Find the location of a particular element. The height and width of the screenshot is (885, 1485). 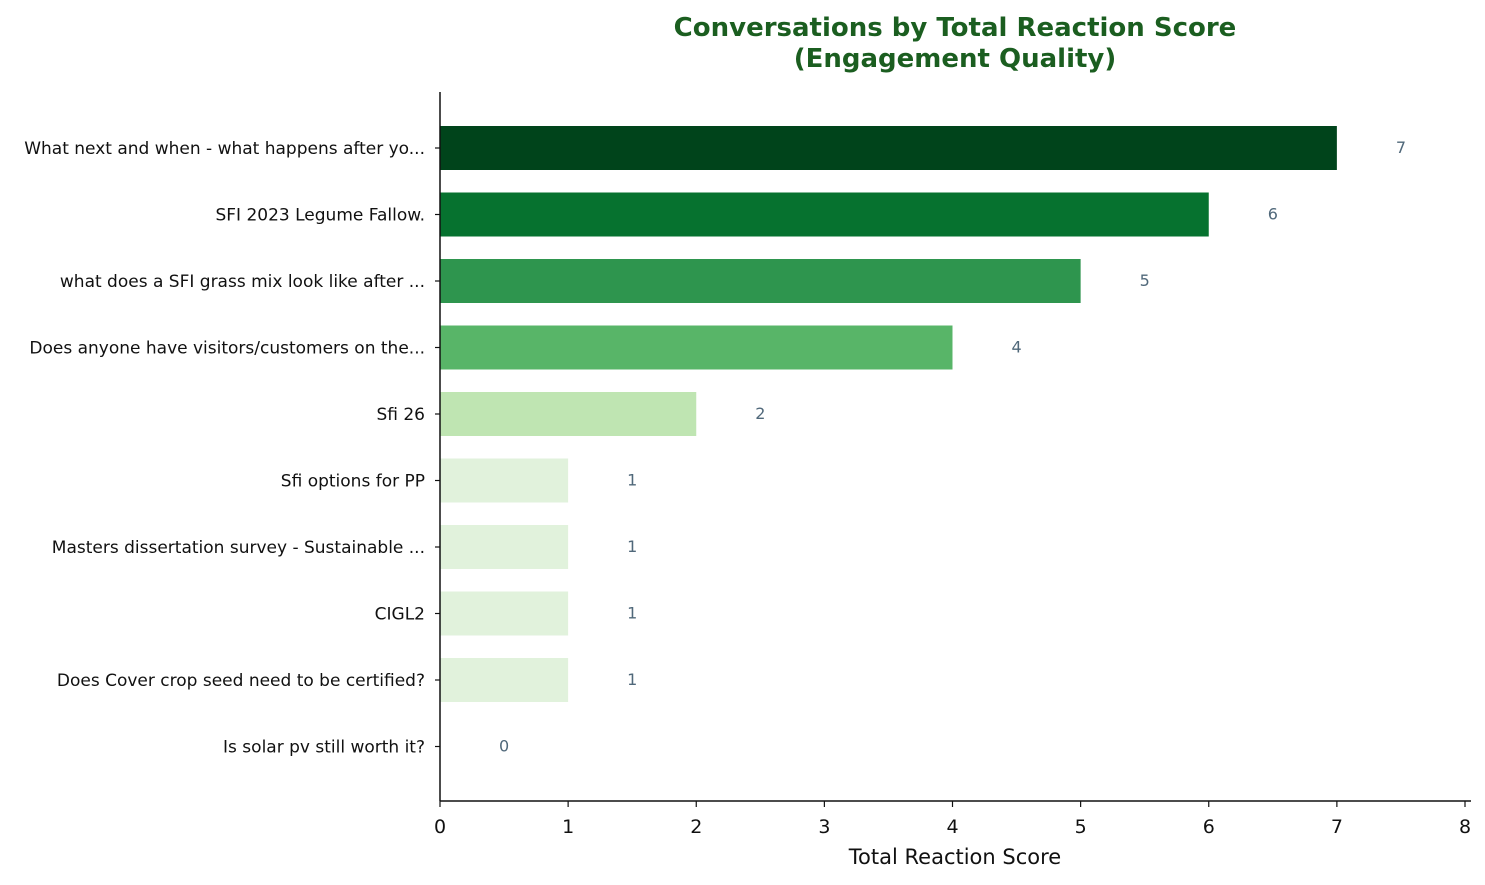

value-label-4: 4 is located at coordinates (1016, 347).